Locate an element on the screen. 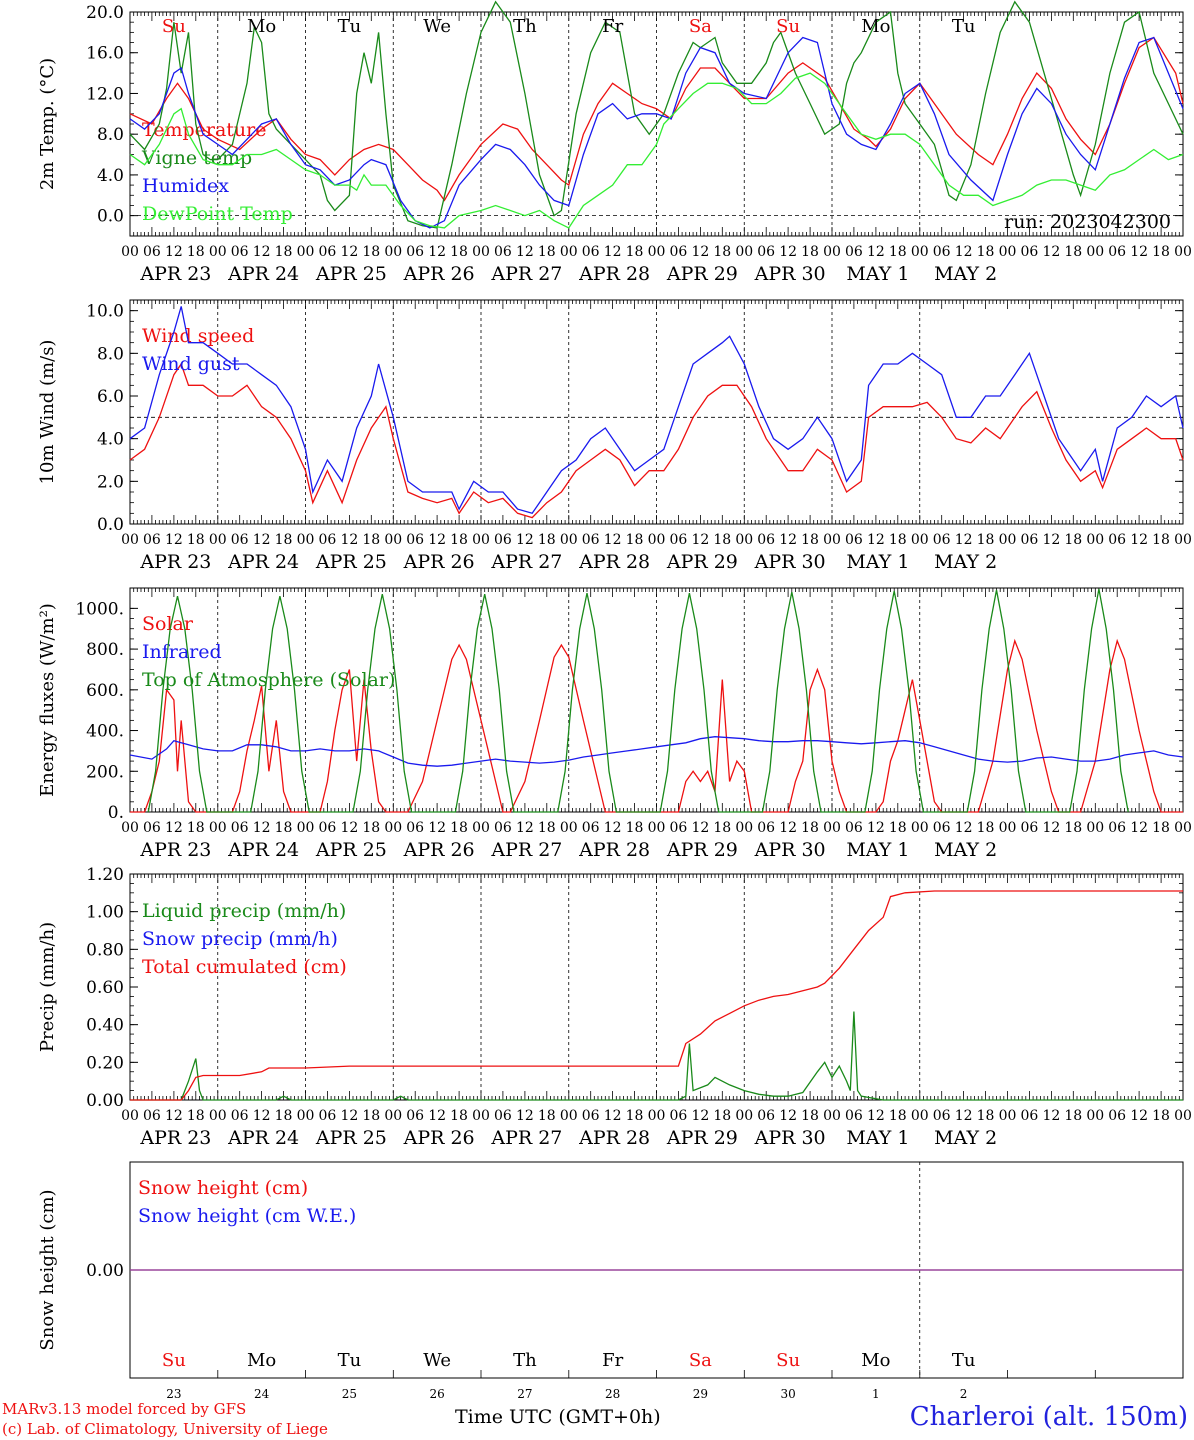 The width and height of the screenshot is (1194, 1440). day-name-top: Su is located at coordinates (788, 26).